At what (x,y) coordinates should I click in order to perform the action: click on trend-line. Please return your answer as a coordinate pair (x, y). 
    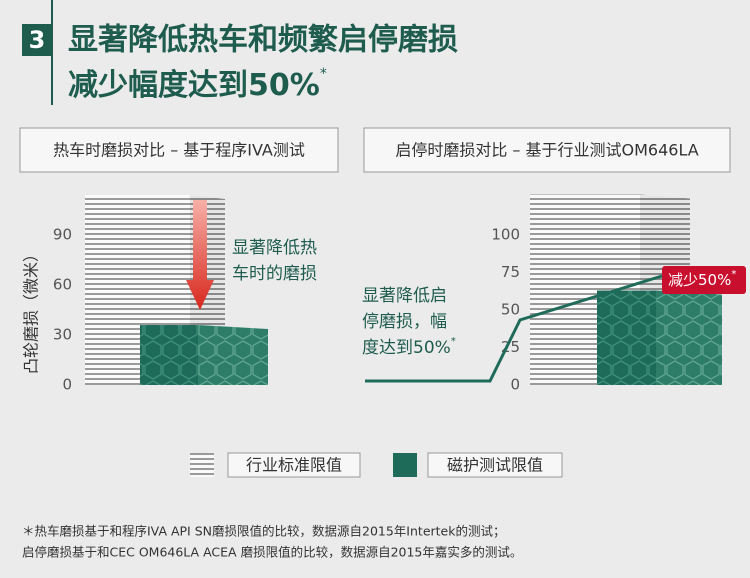
    Looking at the image, I should click on (514, 328).